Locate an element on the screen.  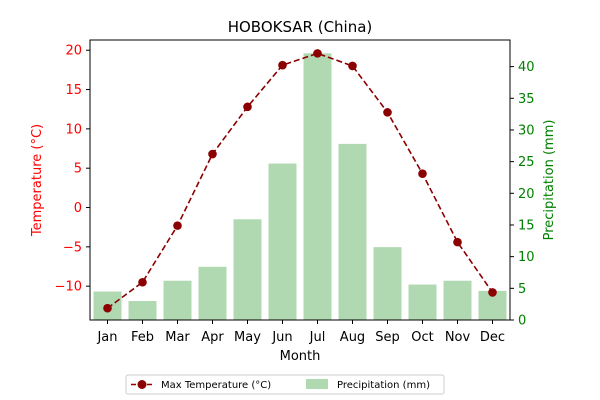
x-tick-label: May is located at coordinates (247, 337).